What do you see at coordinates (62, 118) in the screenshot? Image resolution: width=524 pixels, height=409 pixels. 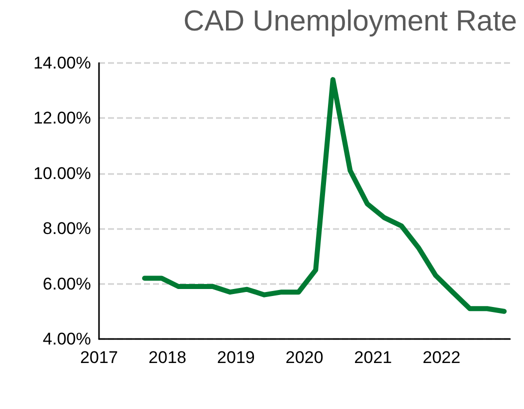 I see `y-tick-label: 12.00%` at bounding box center [62, 118].